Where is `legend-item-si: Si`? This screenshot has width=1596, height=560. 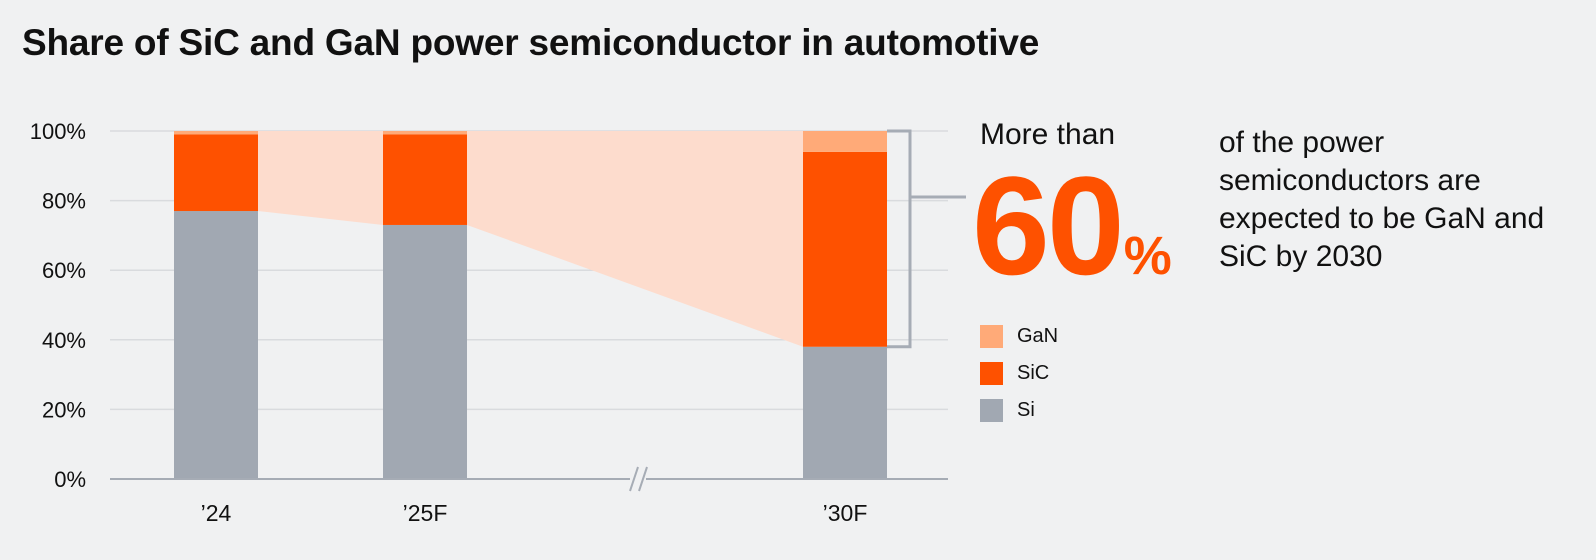 legend-item-si: Si is located at coordinates (1019, 410).